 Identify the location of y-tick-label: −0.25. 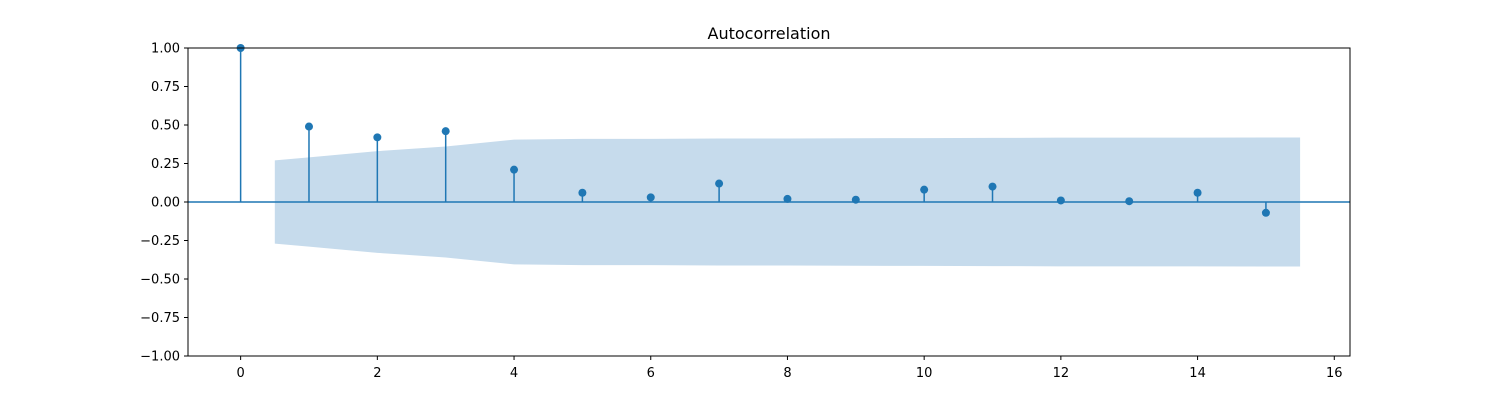
(160, 241).